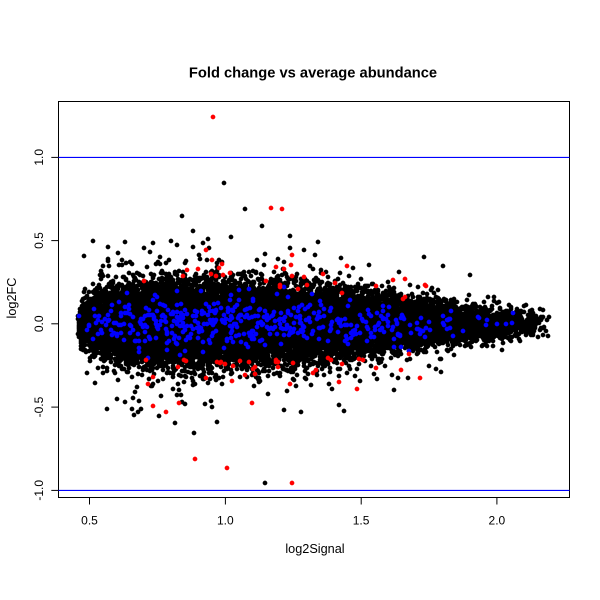 This screenshot has height=600, width=600. What do you see at coordinates (12, 298) in the screenshot?
I see `svg-text: log2FC` at bounding box center [12, 298].